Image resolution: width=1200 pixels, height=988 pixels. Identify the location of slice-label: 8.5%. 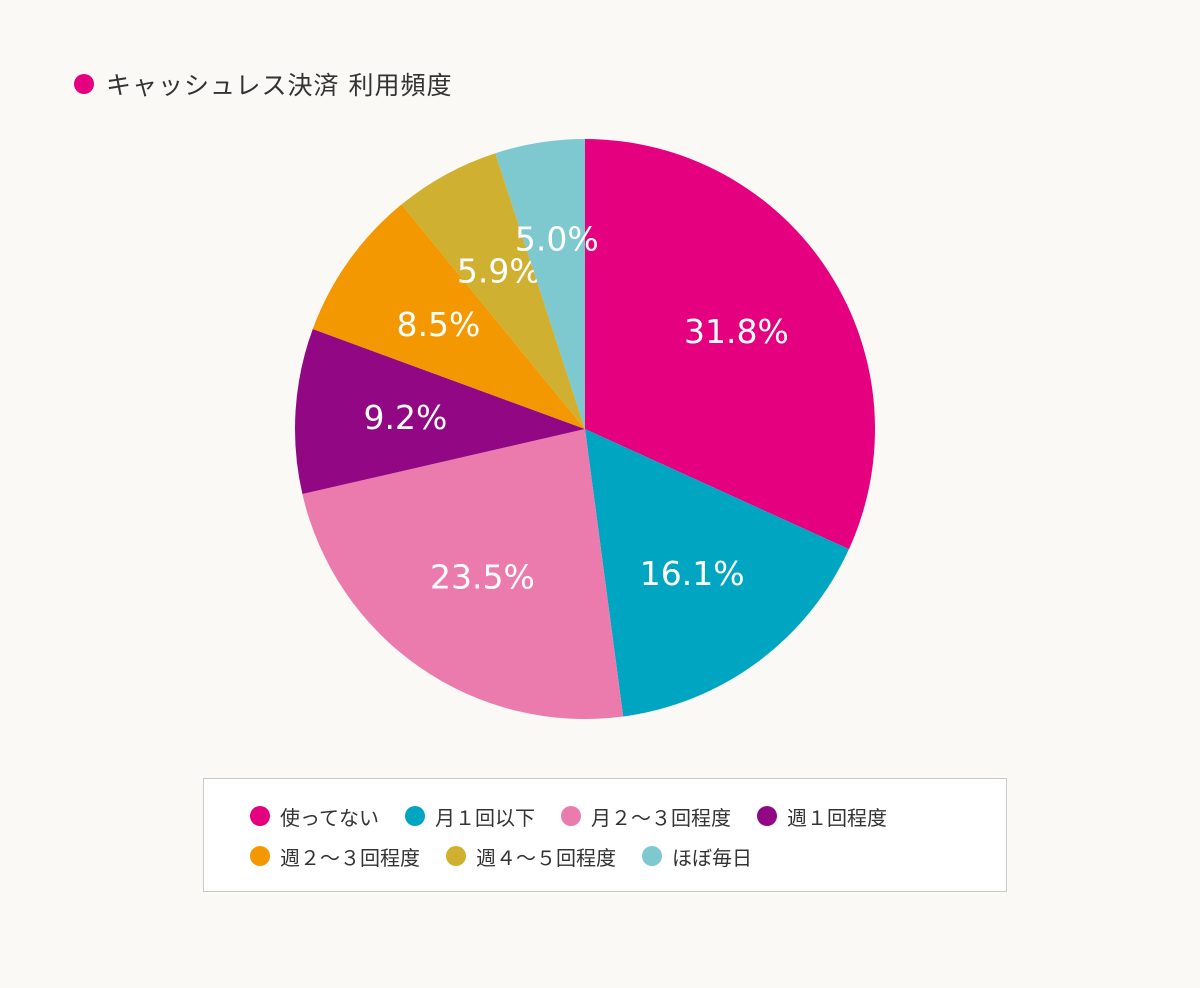
(438, 324).